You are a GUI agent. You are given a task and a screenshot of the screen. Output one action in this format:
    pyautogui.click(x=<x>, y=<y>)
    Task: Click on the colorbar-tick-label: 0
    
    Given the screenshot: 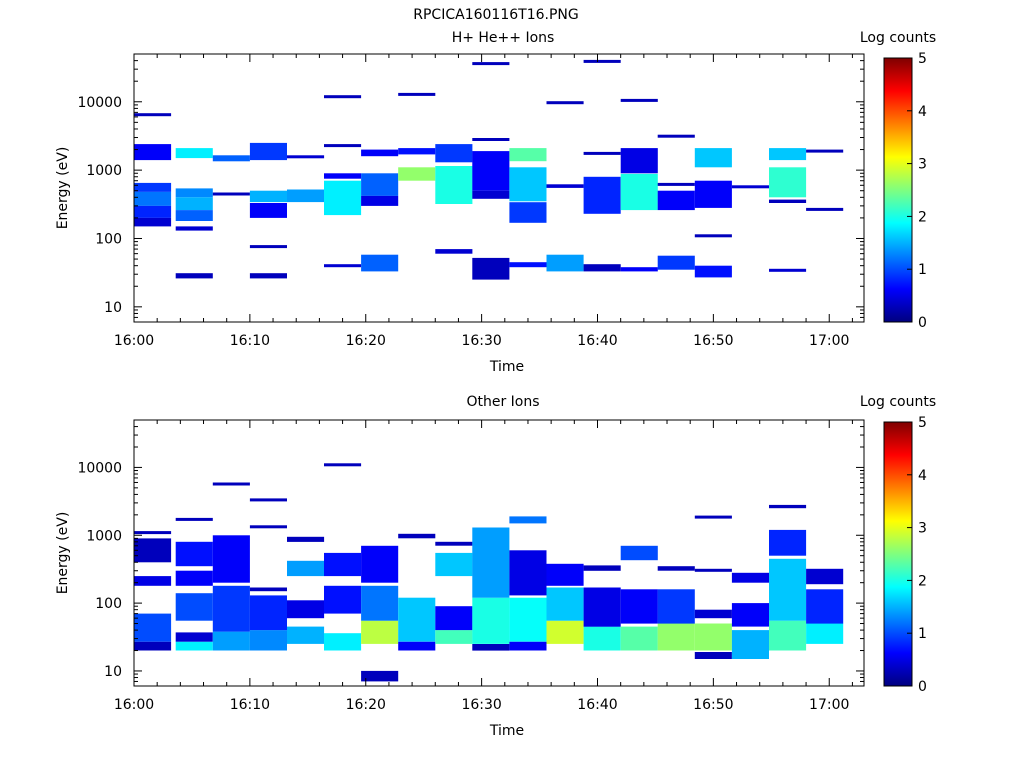 What is the action you would take?
    pyautogui.click(x=922, y=323)
    